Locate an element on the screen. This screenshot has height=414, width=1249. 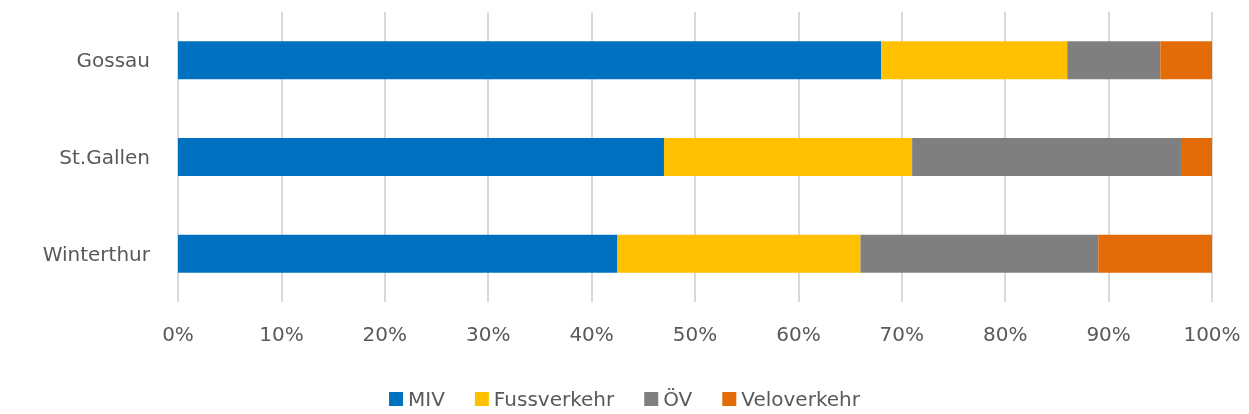
x-tick-label: 10% is located at coordinates (281, 334).